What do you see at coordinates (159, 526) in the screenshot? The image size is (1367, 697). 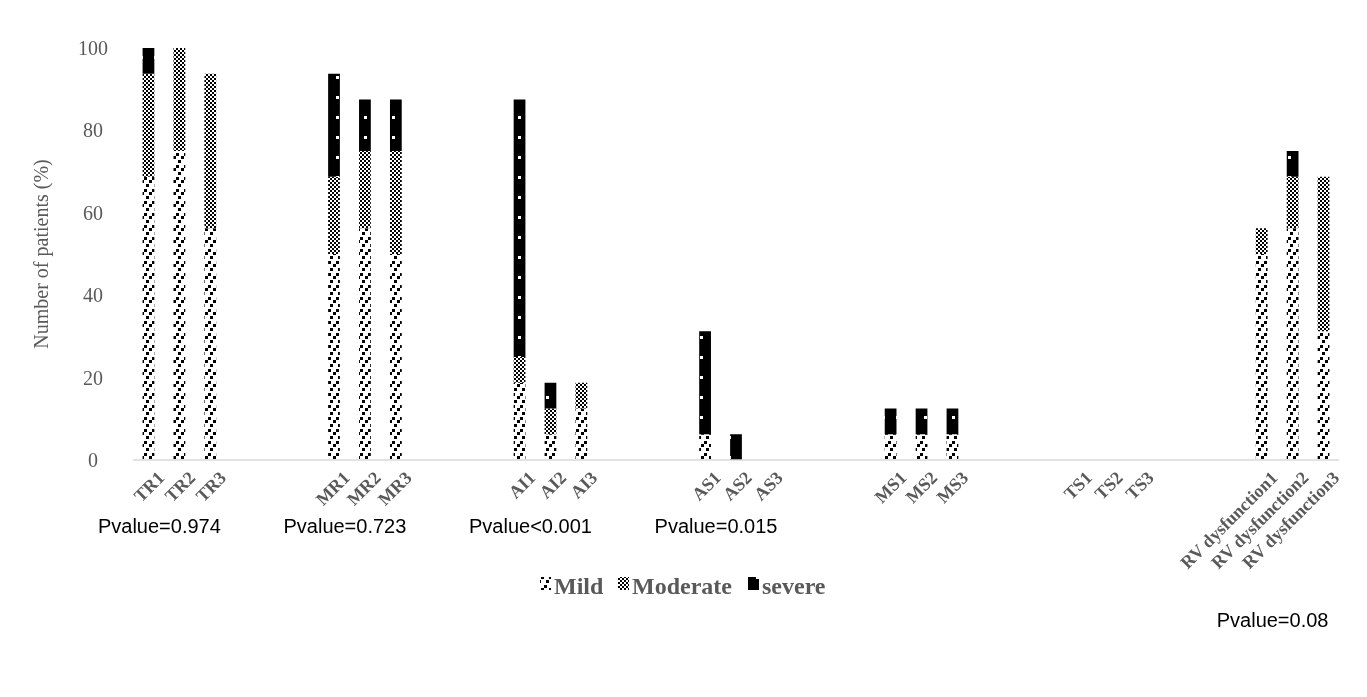 I see `text: Pvalue=0.974` at bounding box center [159, 526].